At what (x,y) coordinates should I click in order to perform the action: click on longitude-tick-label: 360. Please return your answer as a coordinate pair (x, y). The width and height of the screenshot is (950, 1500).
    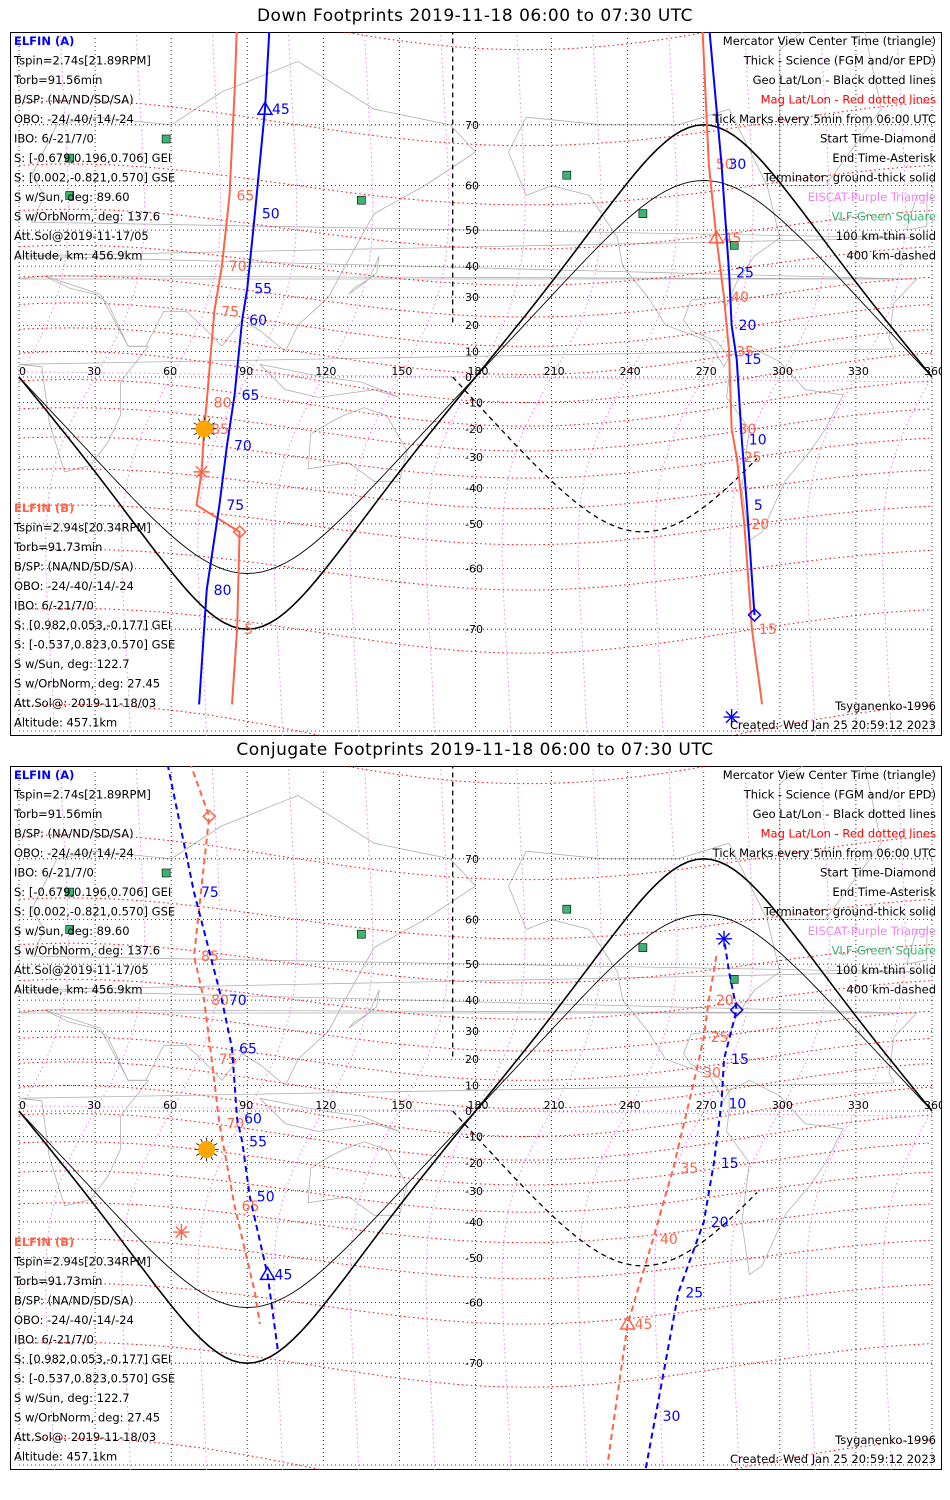
    Looking at the image, I should click on (933, 1105).